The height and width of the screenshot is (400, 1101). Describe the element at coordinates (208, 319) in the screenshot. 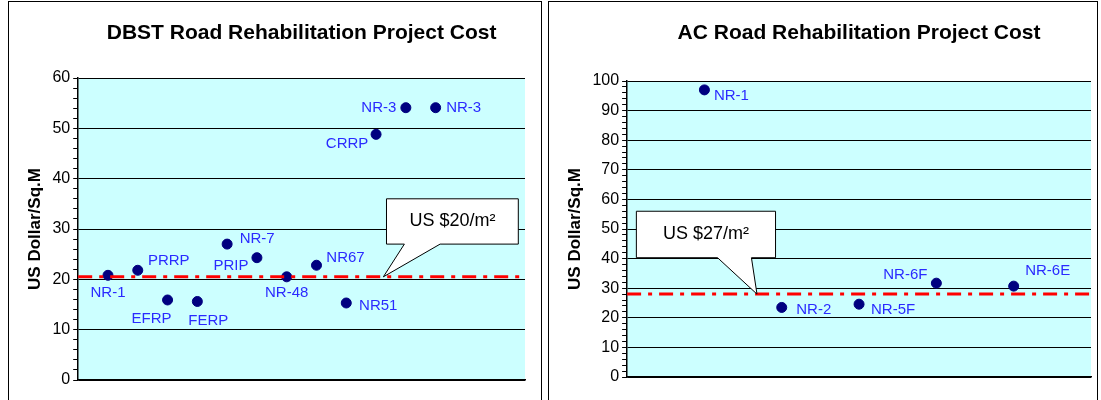

I see `data-label: FERP` at that location.